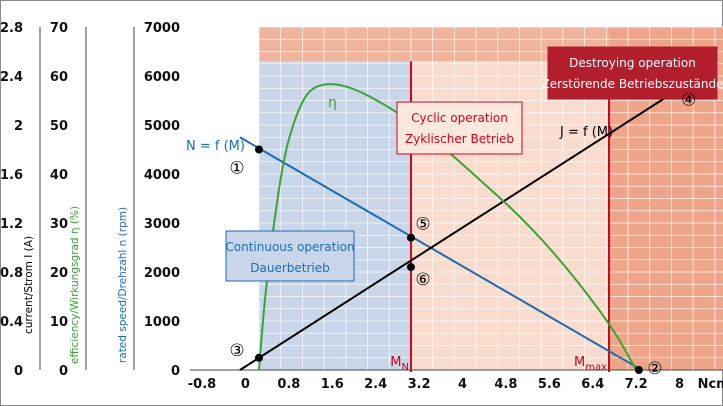 This screenshot has width=723, height=406. I want to click on y-axis-title-1: efficiency/Wirkungsgrad η (%), so click(75, 285).